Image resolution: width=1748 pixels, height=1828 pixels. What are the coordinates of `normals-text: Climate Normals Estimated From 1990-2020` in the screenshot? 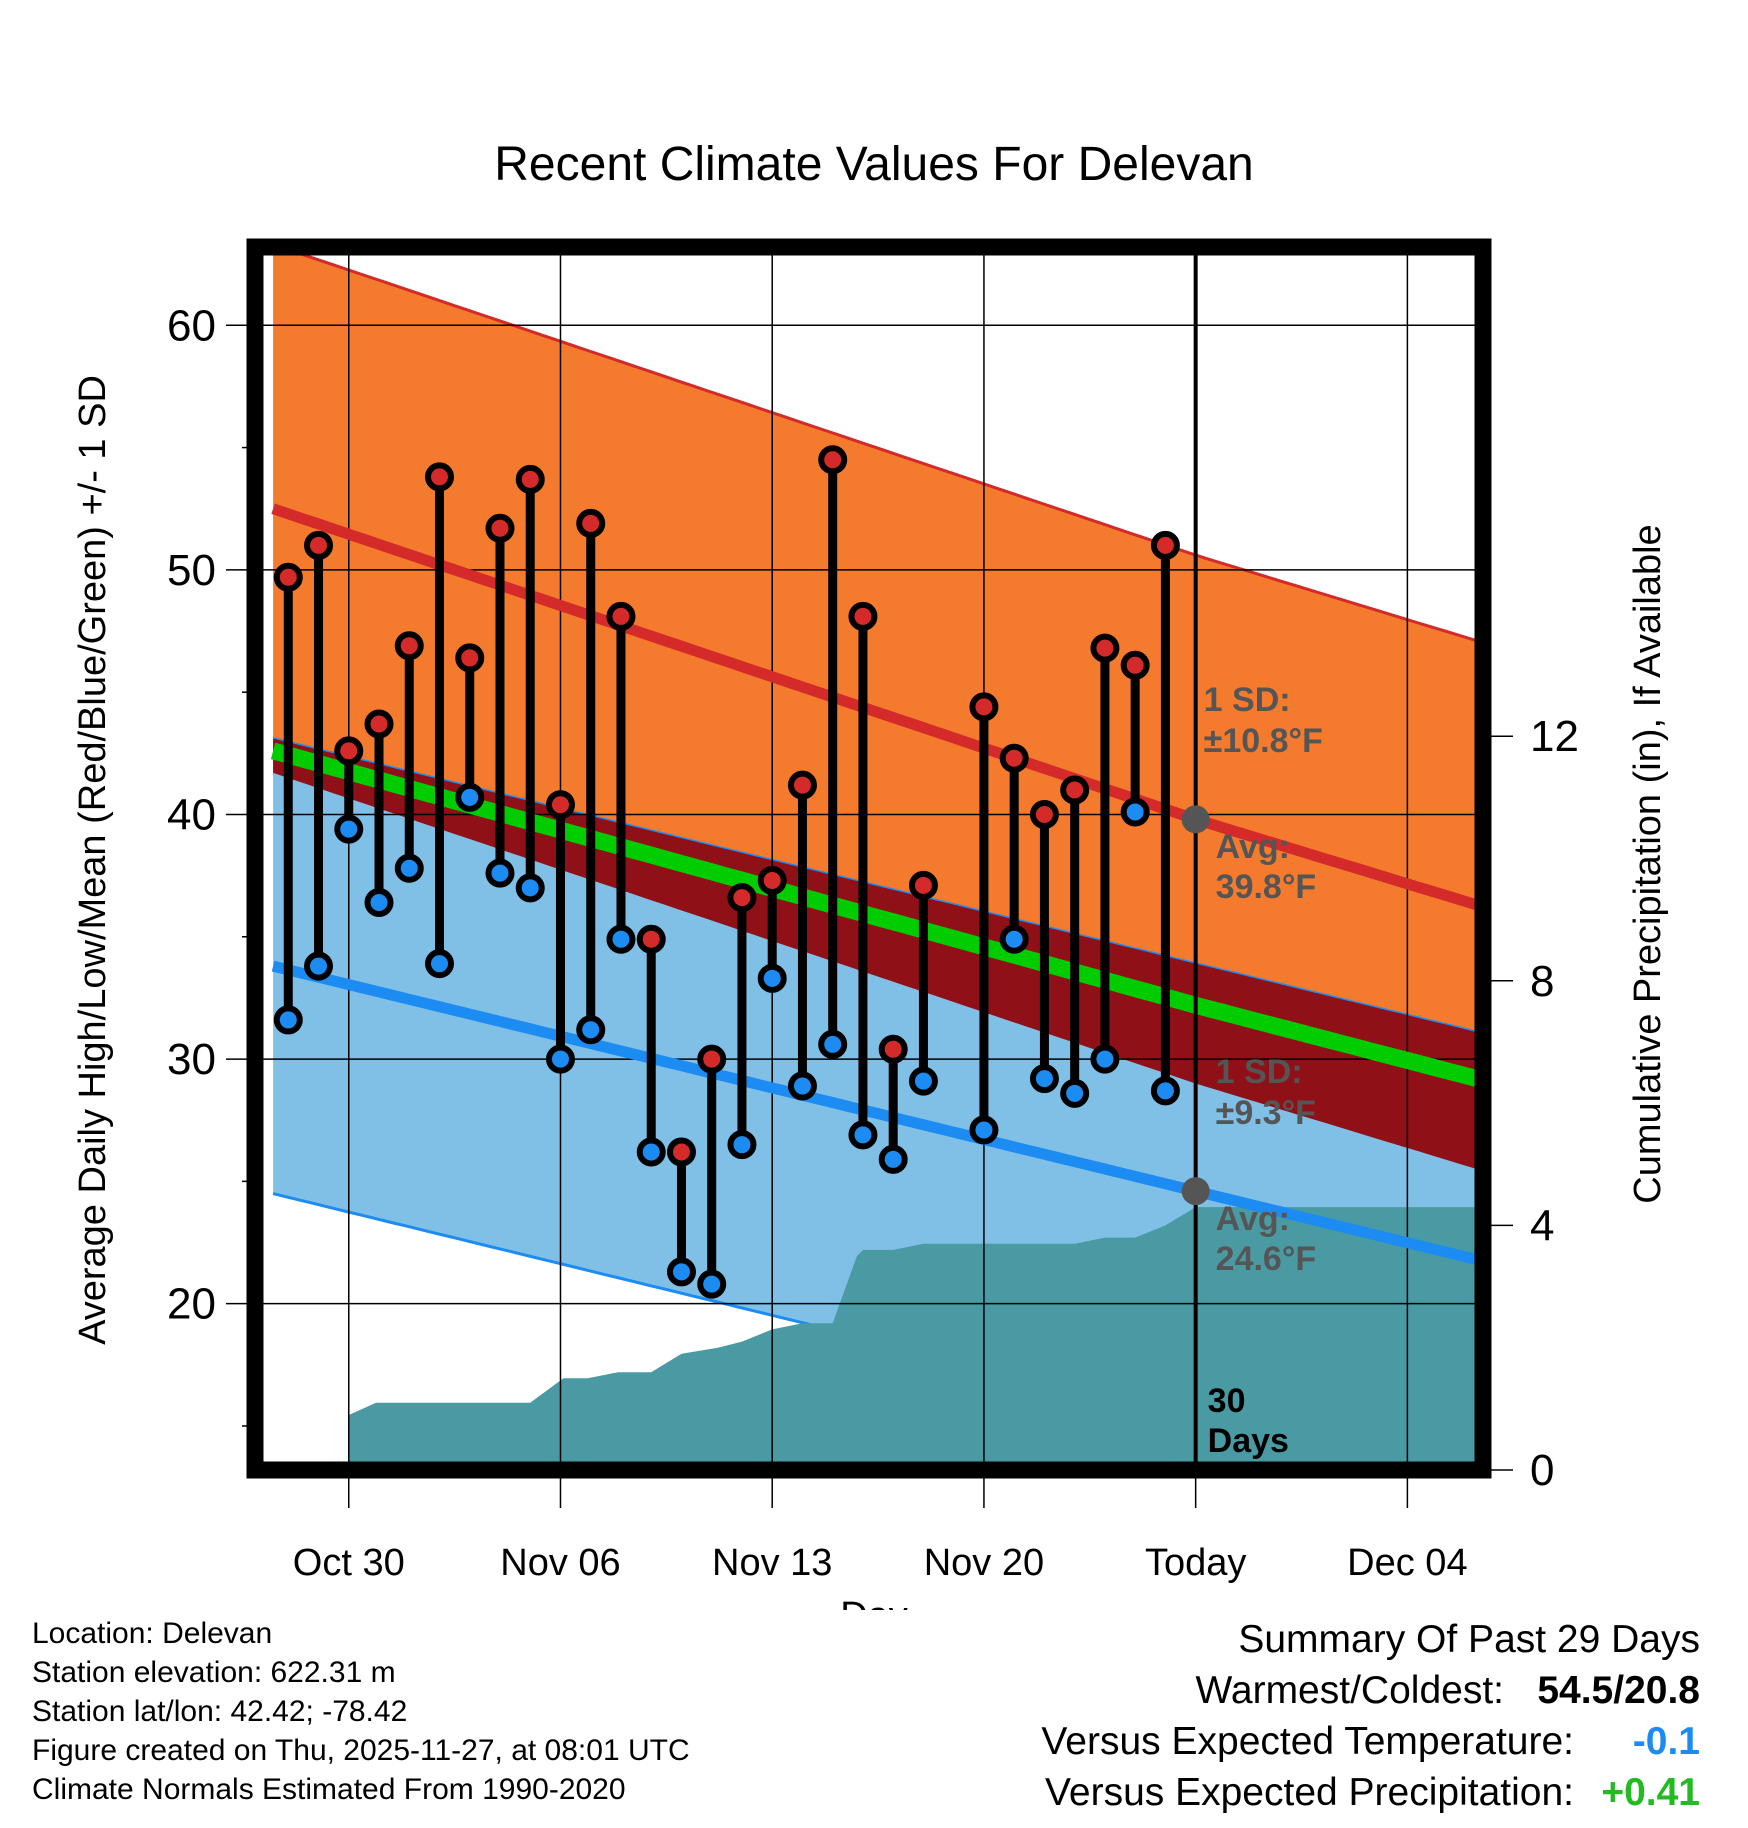 It's located at (329, 1789).